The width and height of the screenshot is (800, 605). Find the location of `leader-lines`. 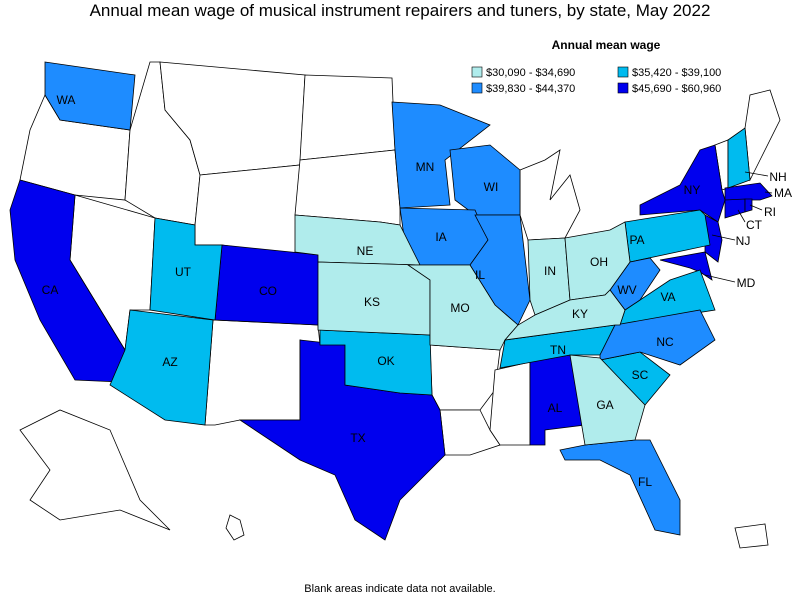

leader-lines is located at coordinates (738, 227).